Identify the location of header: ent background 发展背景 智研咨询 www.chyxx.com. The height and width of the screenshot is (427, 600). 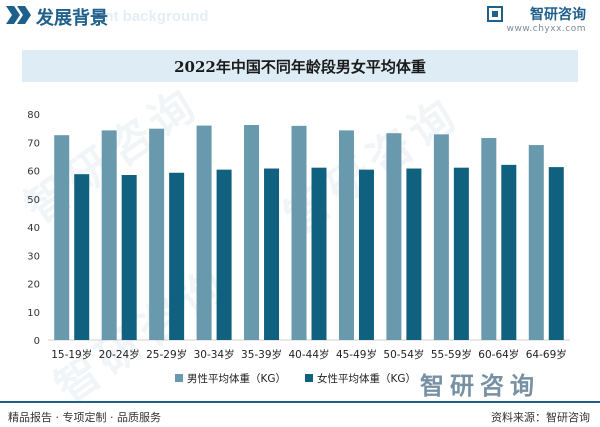
(300, 20).